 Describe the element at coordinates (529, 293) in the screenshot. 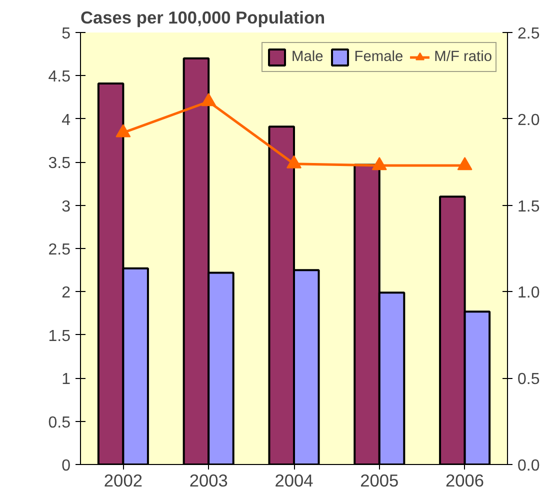

I see `y2-tick-label: 1.0` at that location.